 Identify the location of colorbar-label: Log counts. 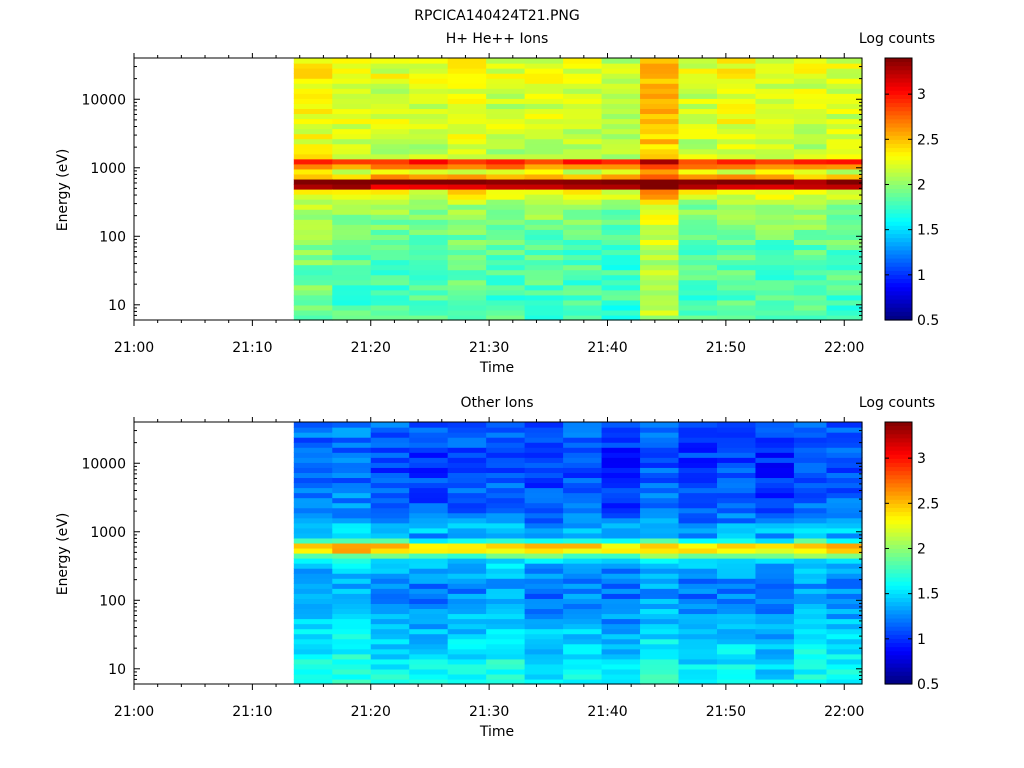
(897, 403).